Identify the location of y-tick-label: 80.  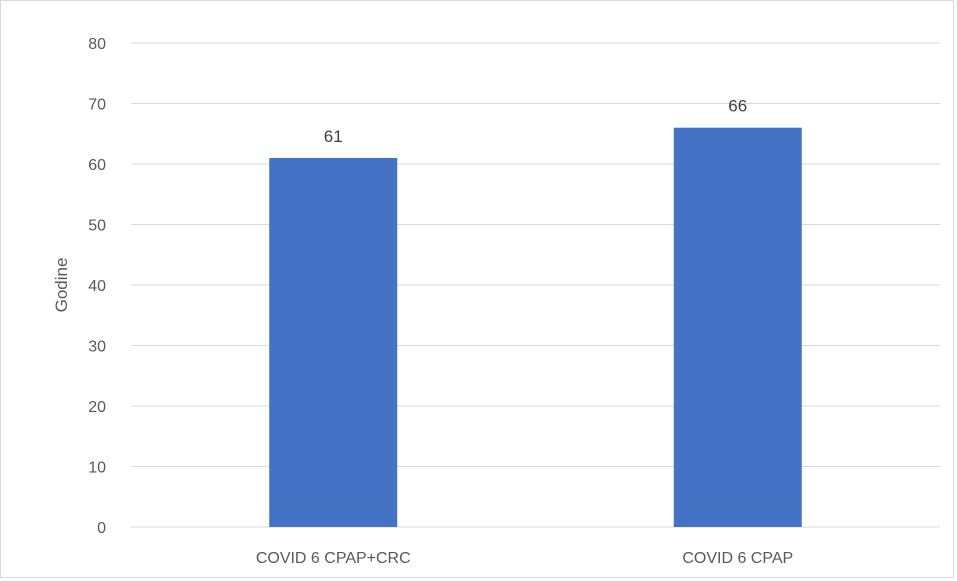
(97, 44).